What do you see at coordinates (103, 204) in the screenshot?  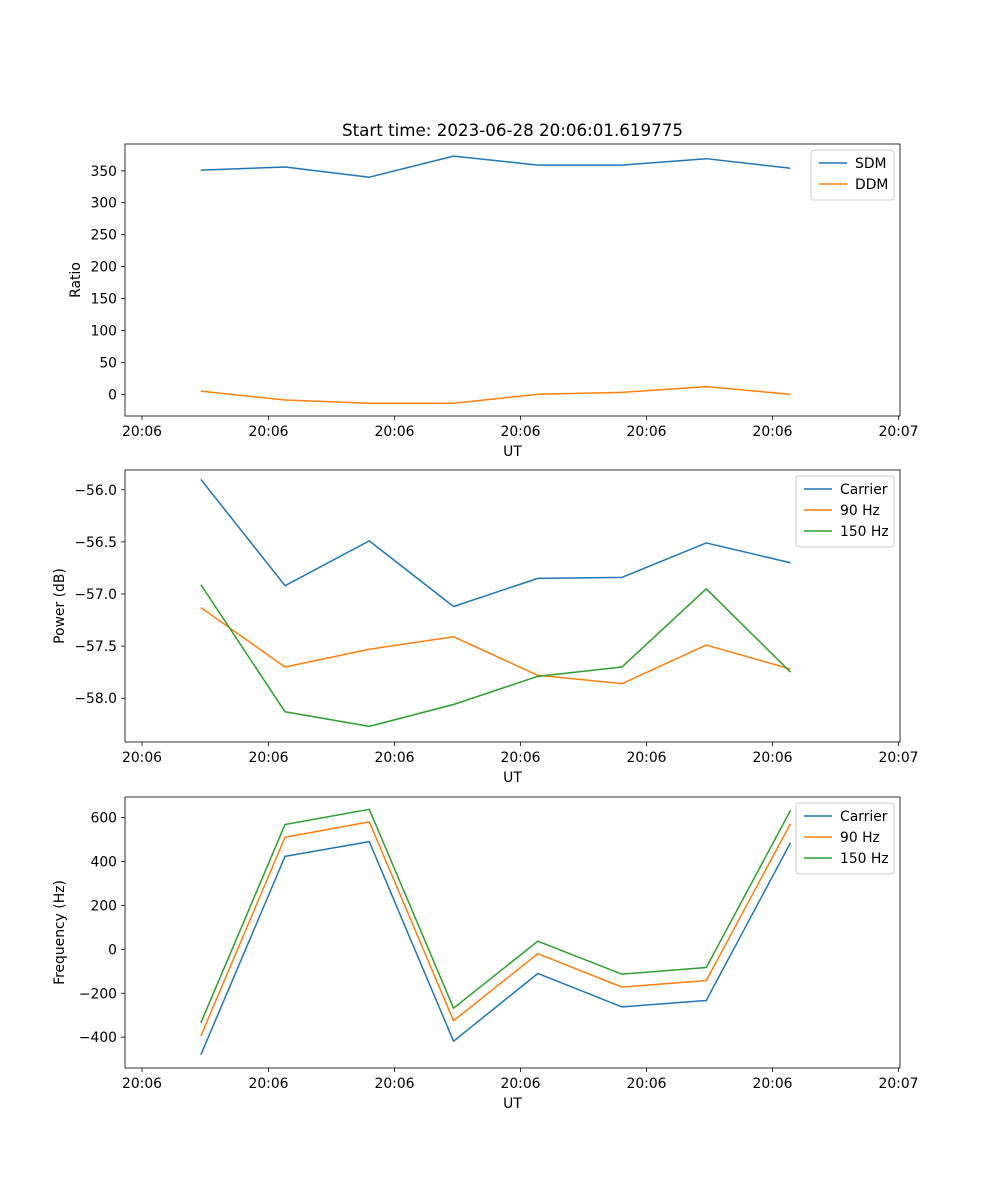 I see `y-tick-label: 300` at bounding box center [103, 204].